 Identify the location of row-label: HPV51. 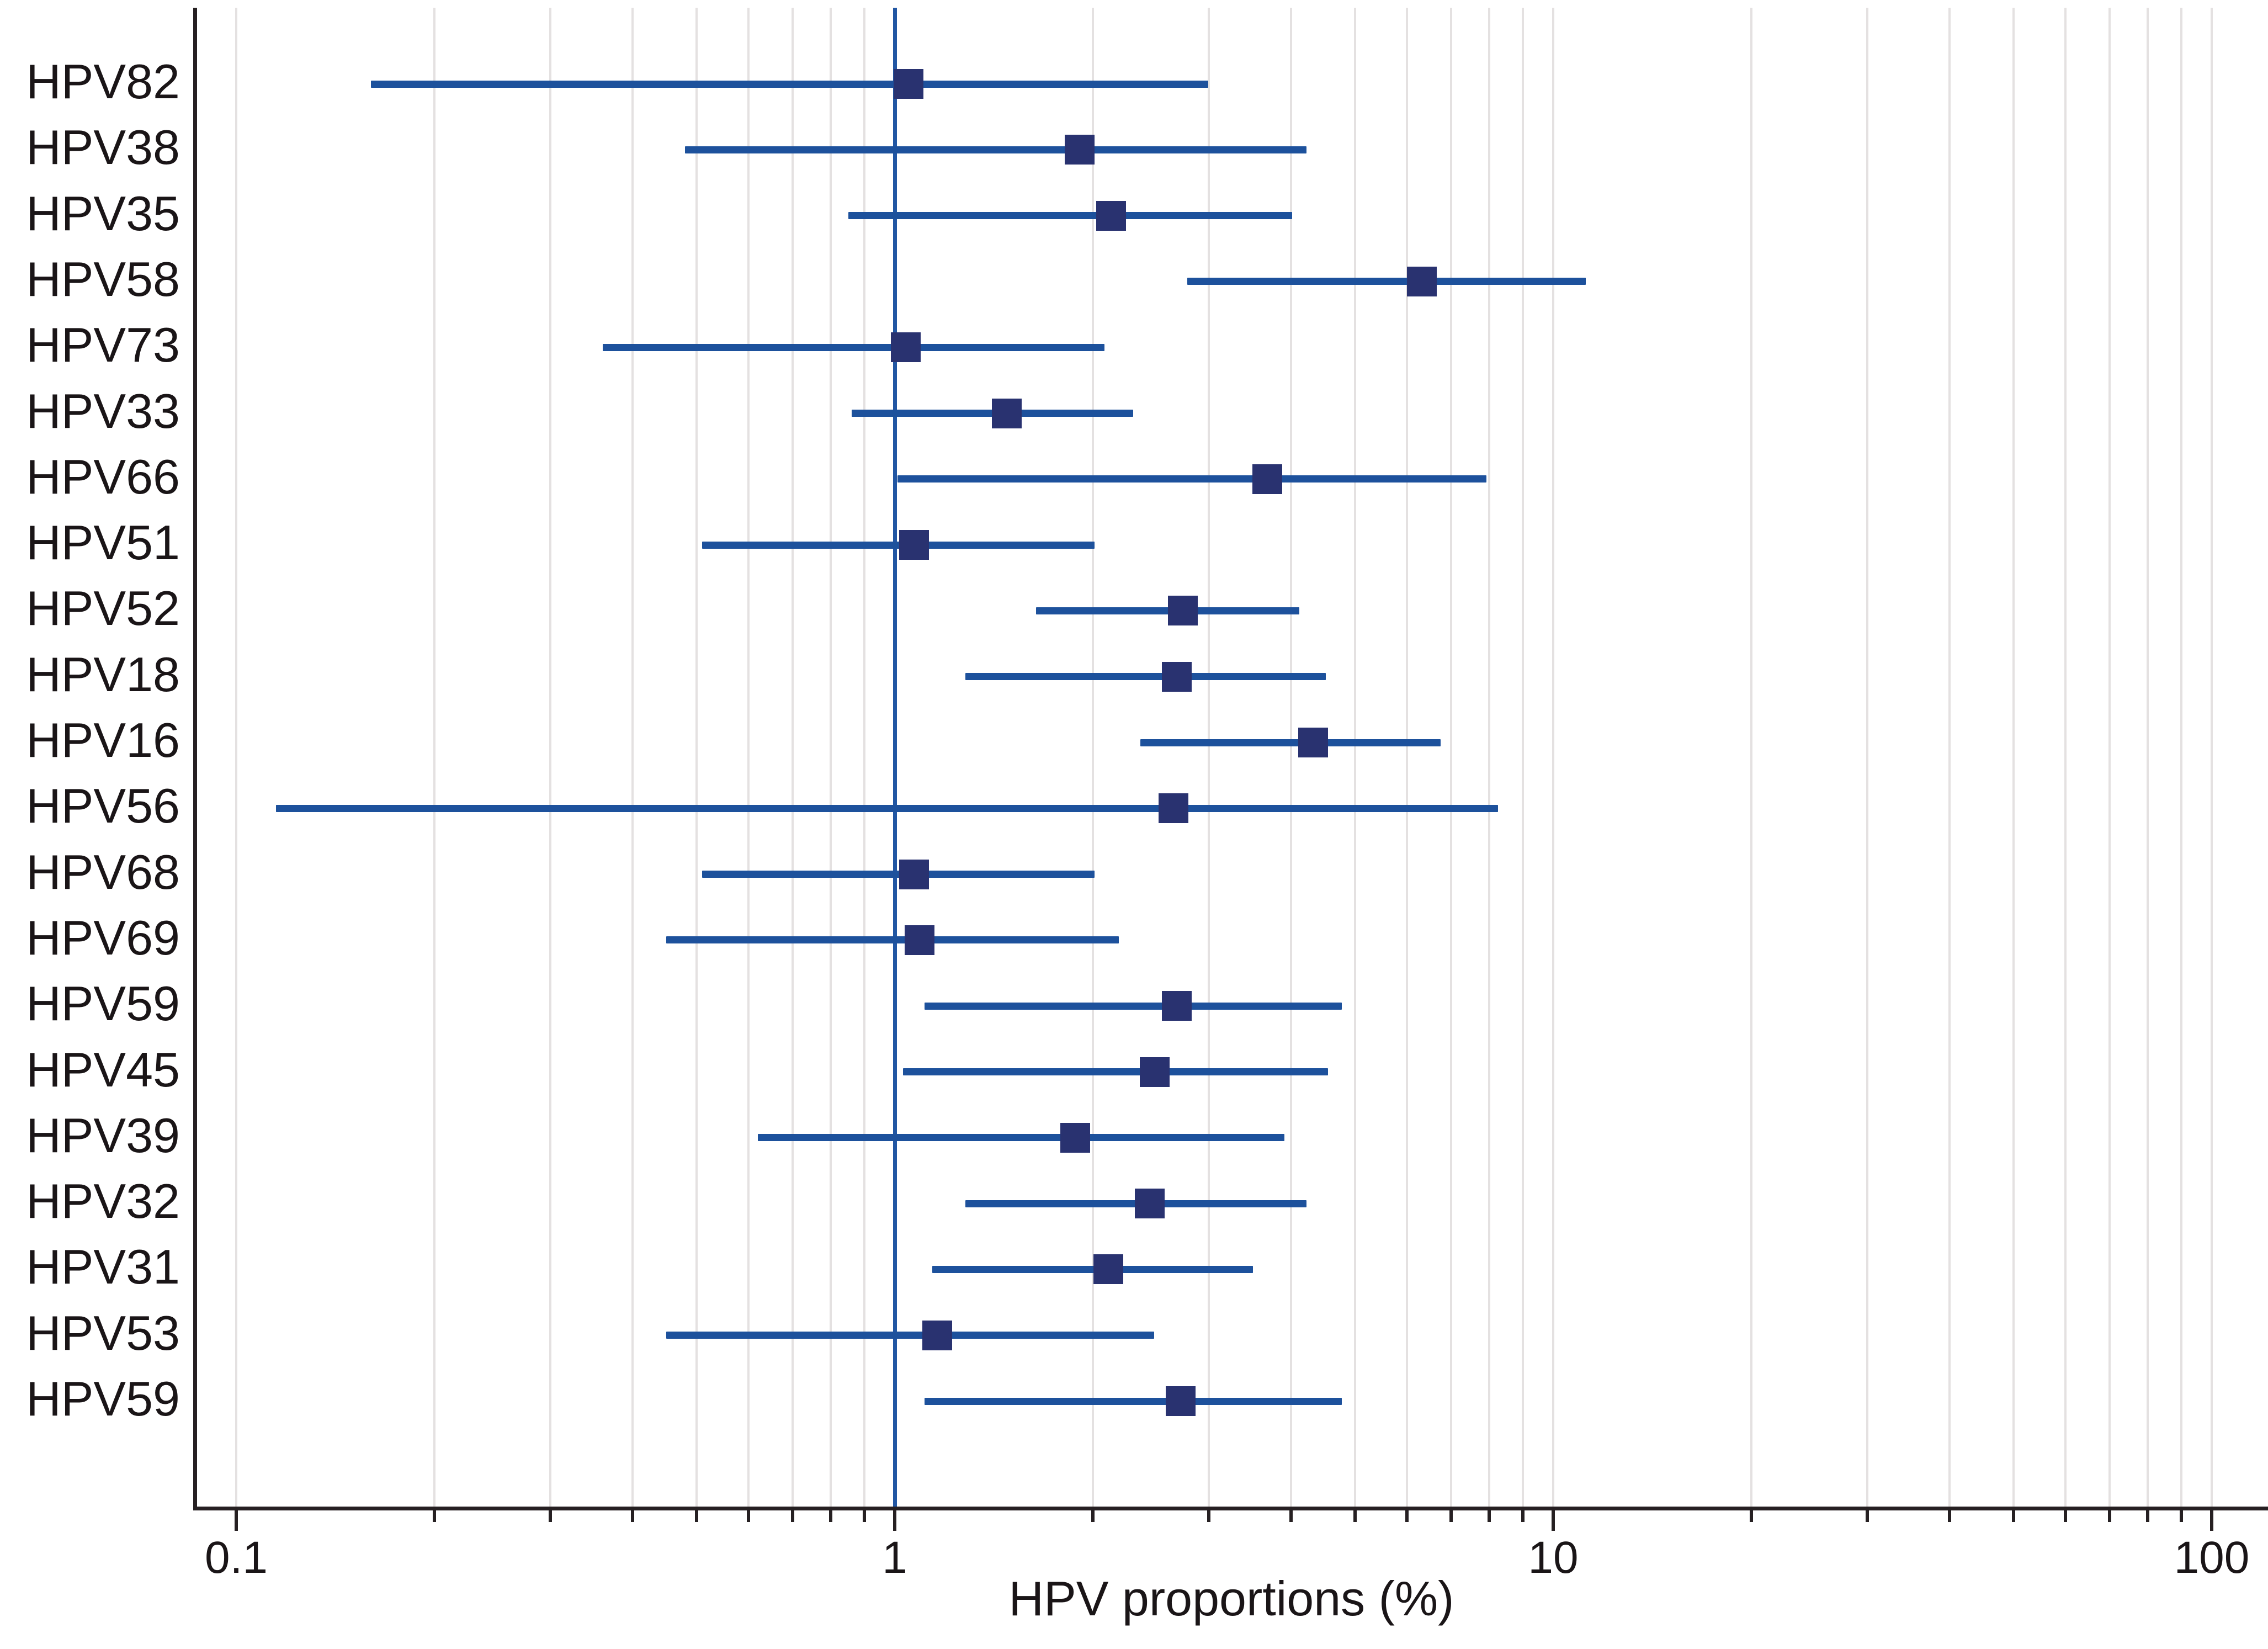
(103, 542).